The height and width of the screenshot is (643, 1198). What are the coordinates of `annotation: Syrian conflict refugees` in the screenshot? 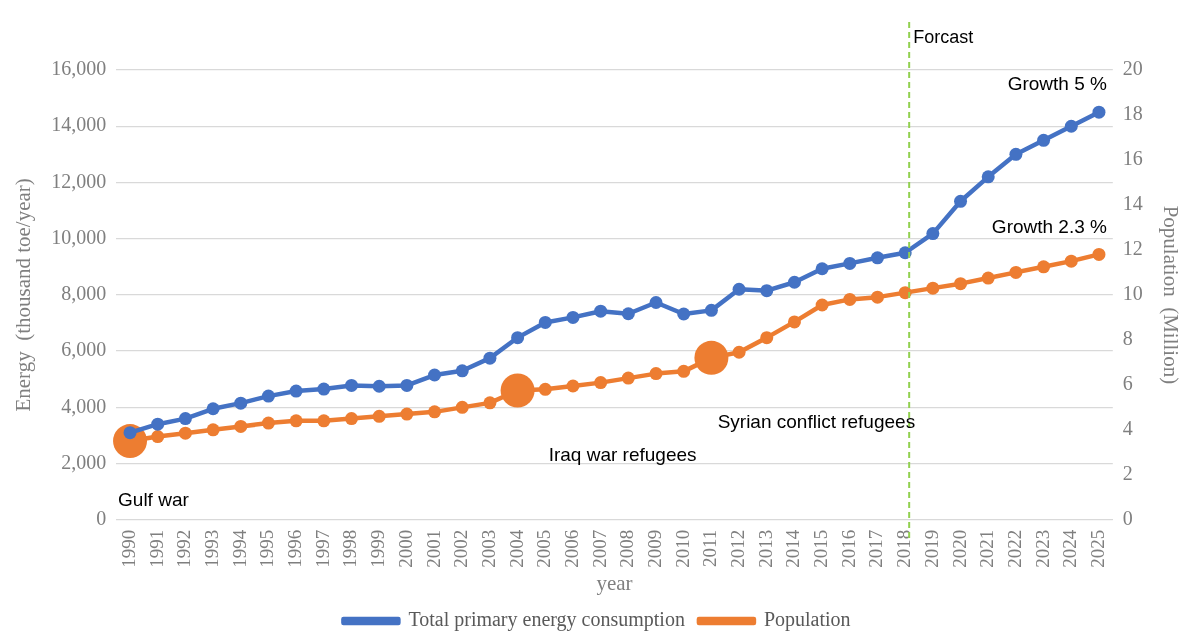 It's located at (816, 422).